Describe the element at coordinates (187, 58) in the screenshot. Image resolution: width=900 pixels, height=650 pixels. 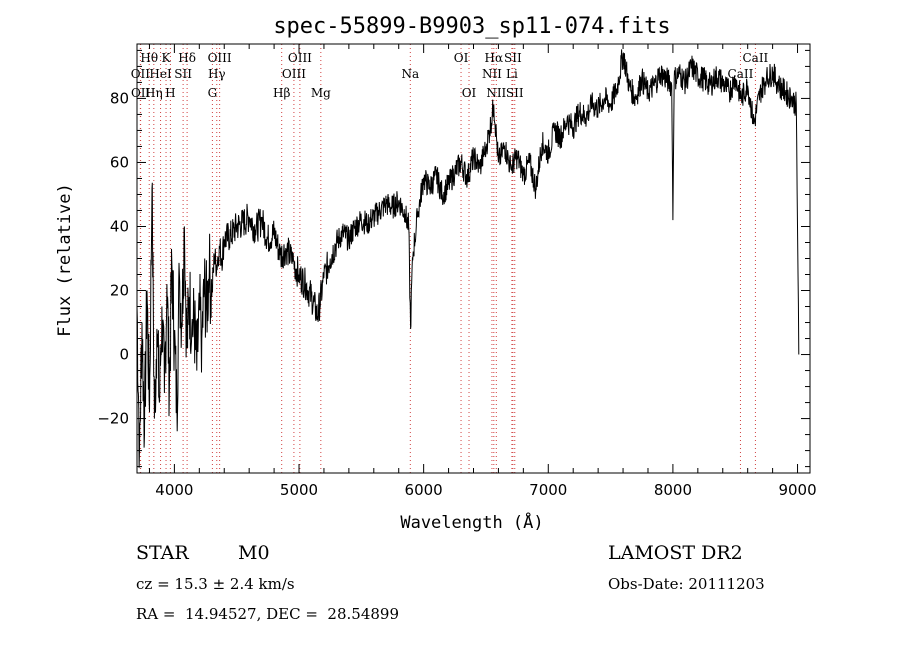
I see `line-marker-label: Hδ` at that location.